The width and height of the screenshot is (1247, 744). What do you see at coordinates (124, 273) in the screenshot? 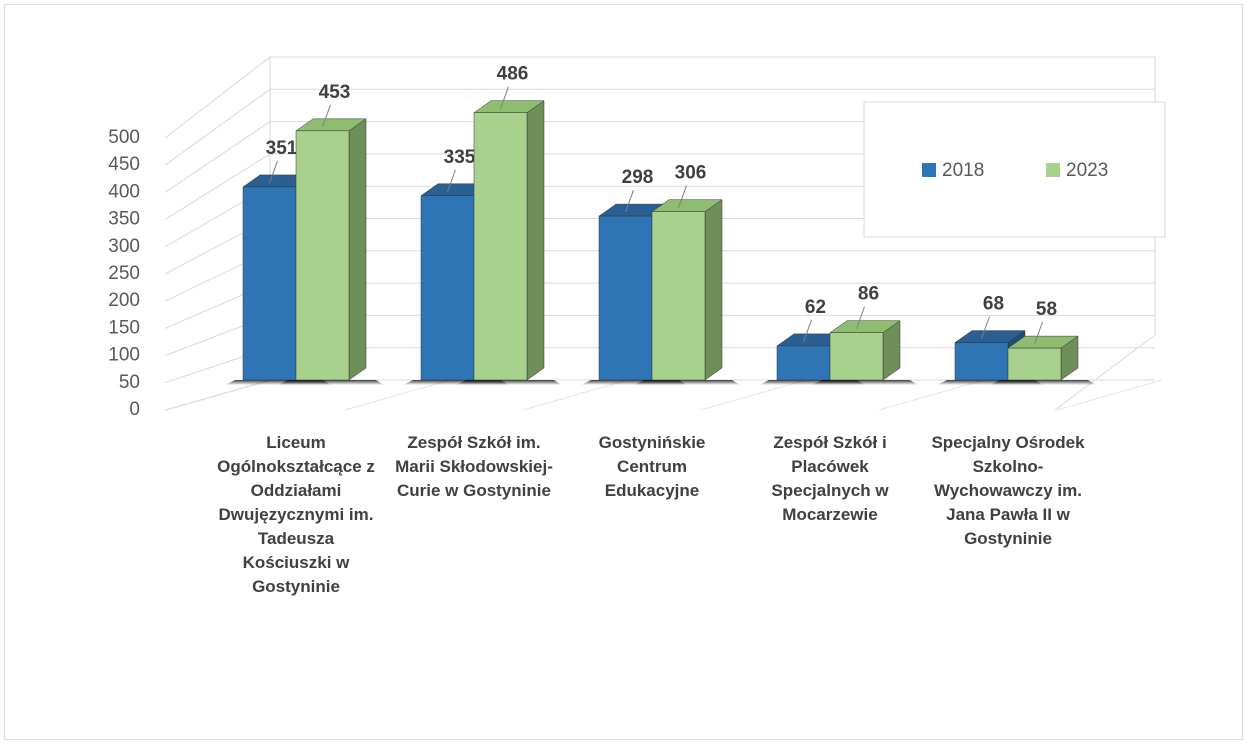
I see `y-tick-label: 250` at bounding box center [124, 273].